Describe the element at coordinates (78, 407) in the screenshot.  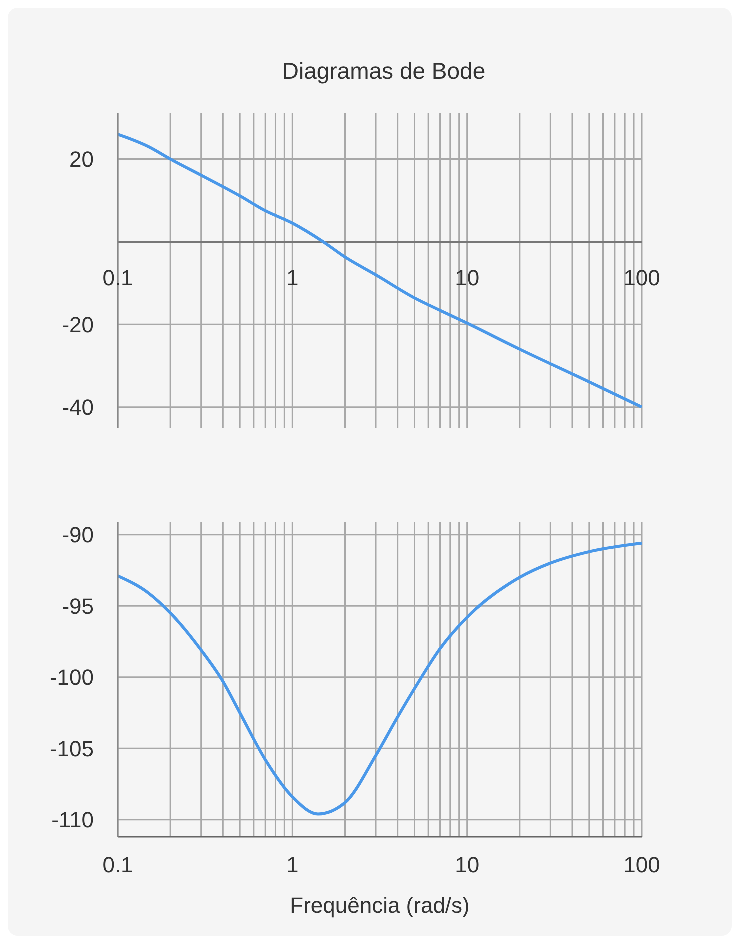
I see `y-tick-label: -40` at that location.